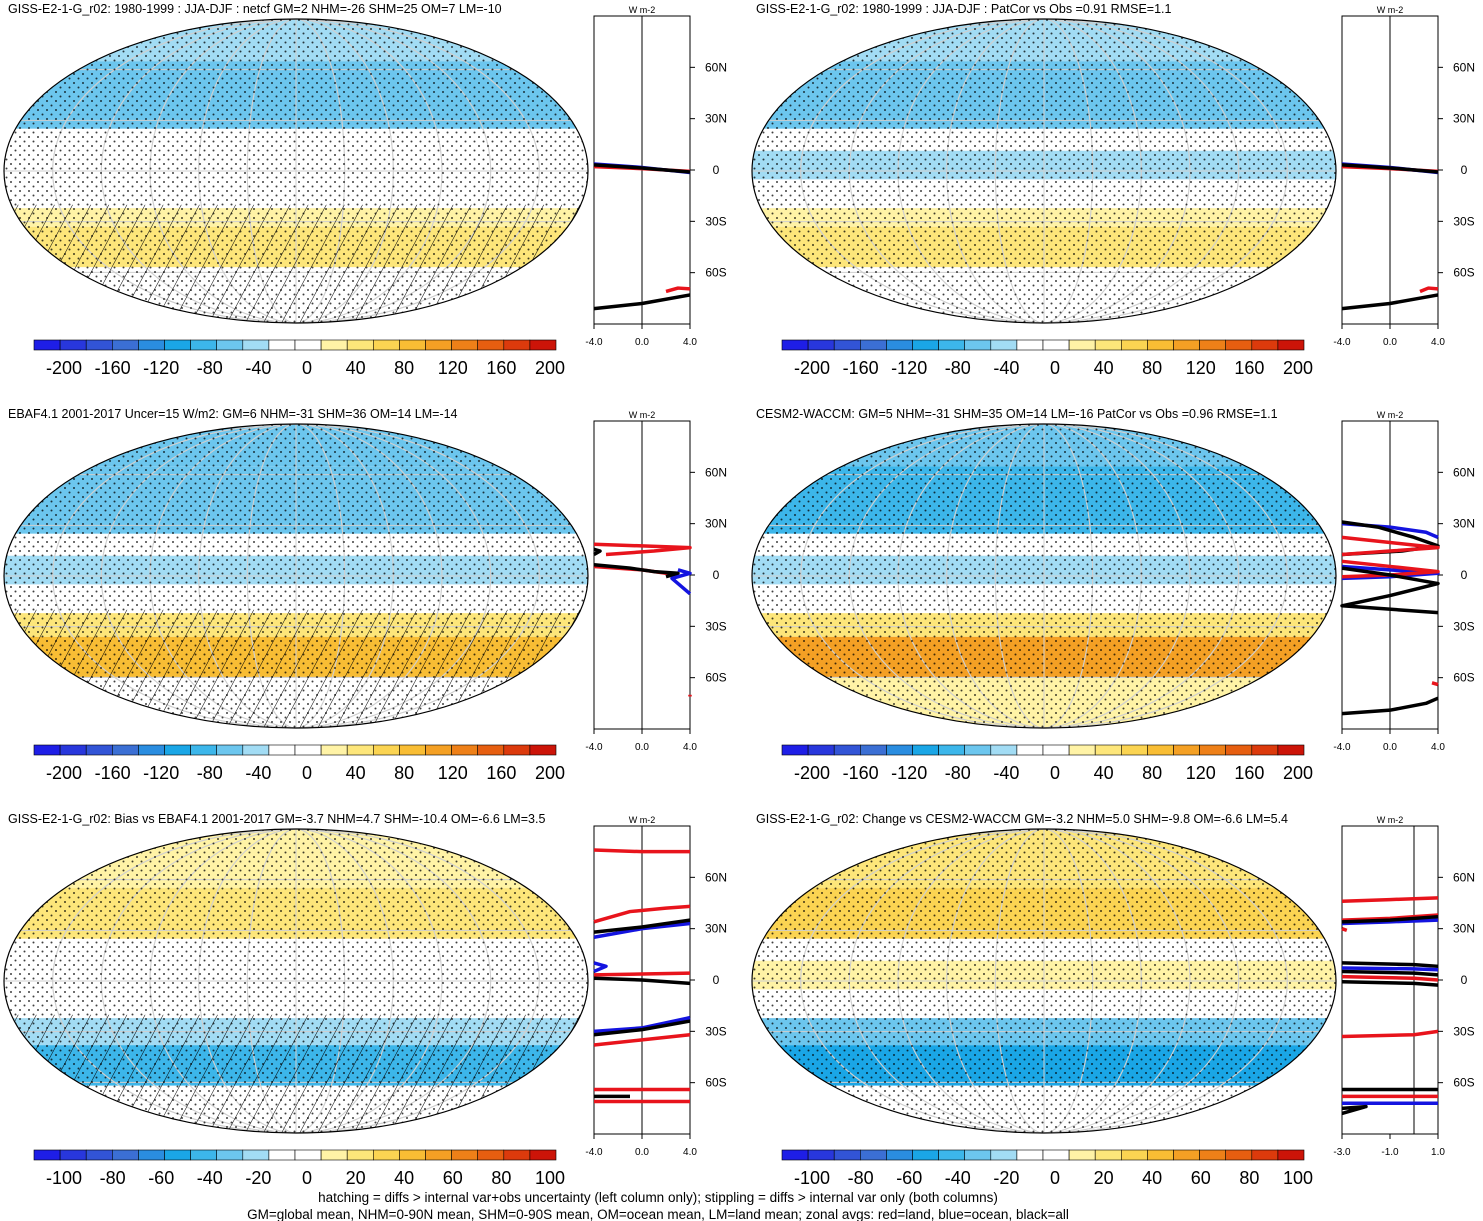 The image size is (1483, 1221). I want to click on lat-tick-label: 30N, so click(716, 119).